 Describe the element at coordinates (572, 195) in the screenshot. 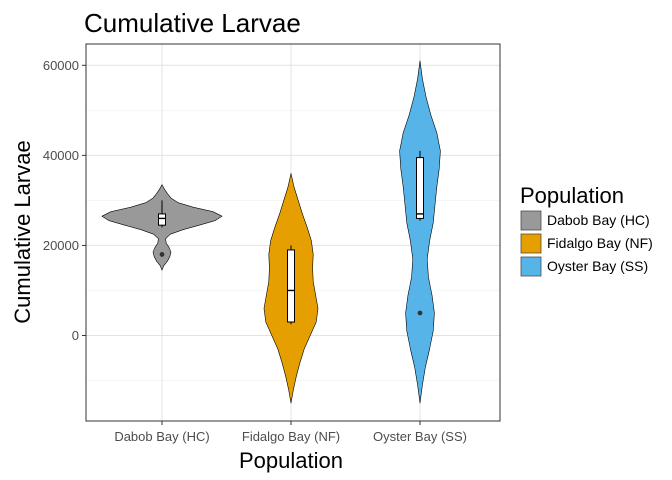

I see `legend-title: Population` at that location.